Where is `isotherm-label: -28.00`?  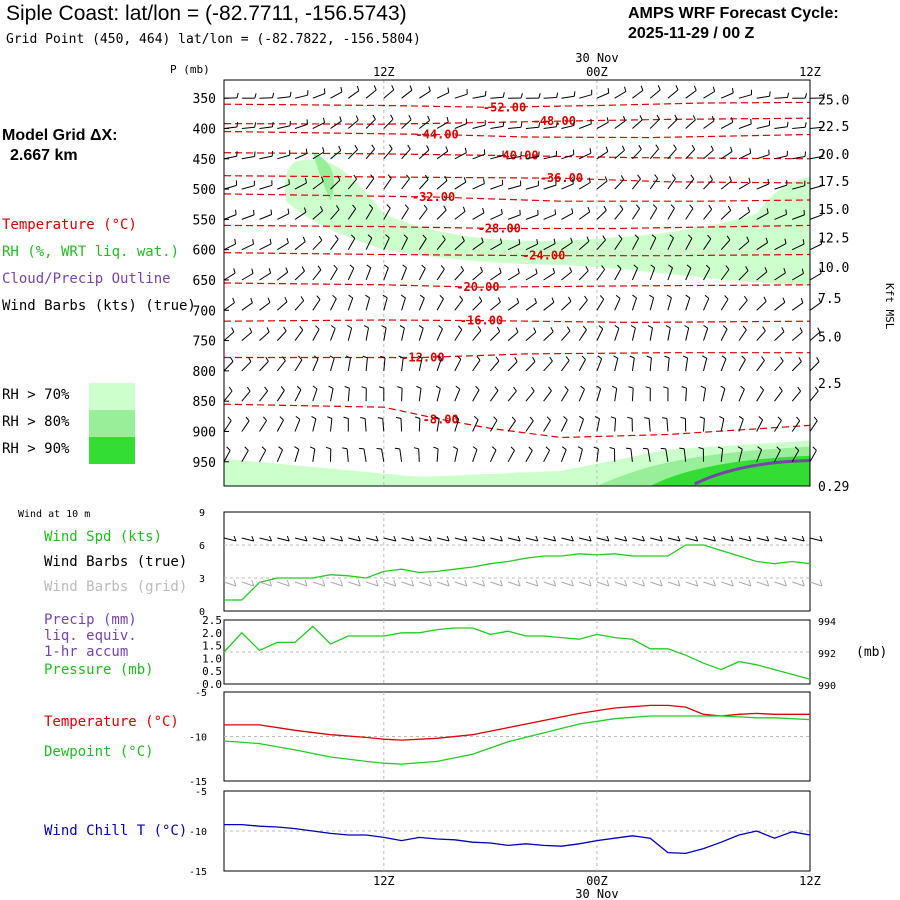
isotherm-label: -28.00 is located at coordinates (499, 228).